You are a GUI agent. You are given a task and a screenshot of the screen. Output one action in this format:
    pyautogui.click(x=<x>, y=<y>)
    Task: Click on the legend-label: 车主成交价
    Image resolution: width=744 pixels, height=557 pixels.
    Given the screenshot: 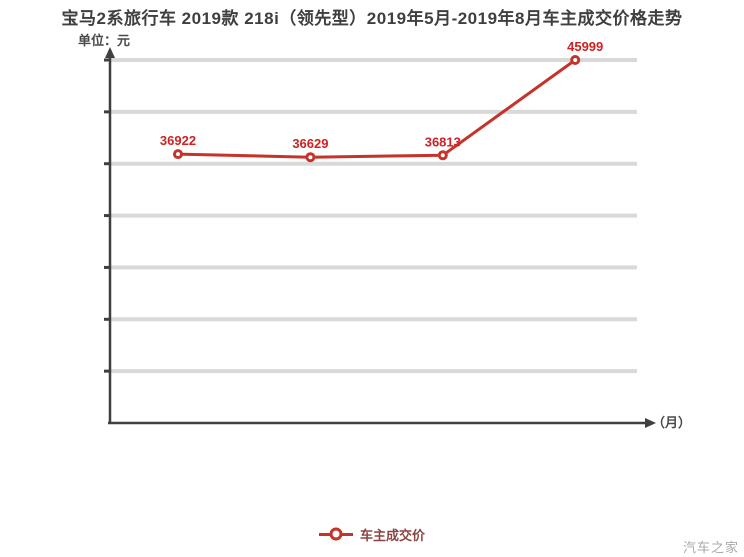 What is the action you would take?
    pyautogui.click(x=392, y=535)
    